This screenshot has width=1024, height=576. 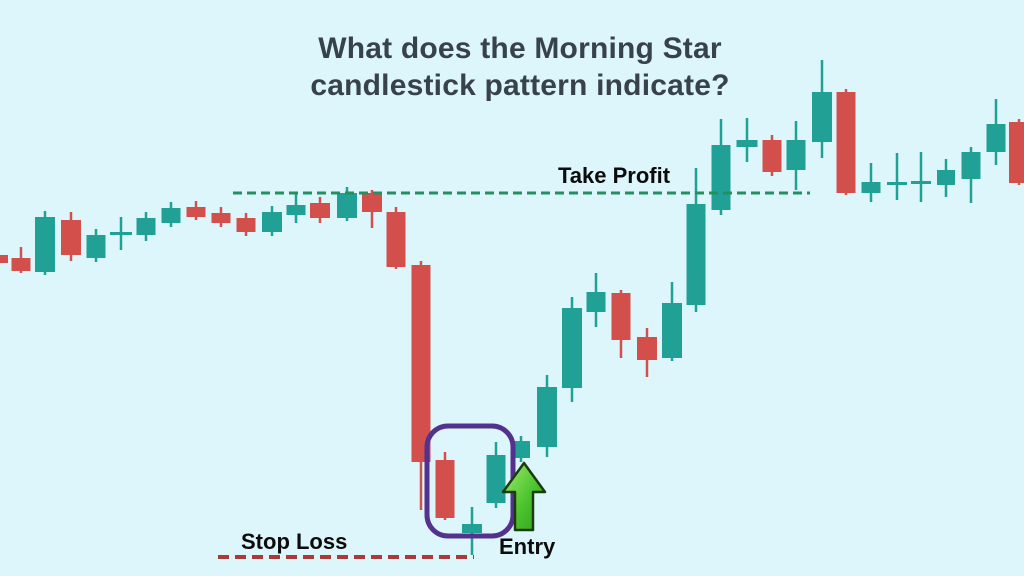 I want to click on take-profit-label: Take Profit, so click(x=614, y=175).